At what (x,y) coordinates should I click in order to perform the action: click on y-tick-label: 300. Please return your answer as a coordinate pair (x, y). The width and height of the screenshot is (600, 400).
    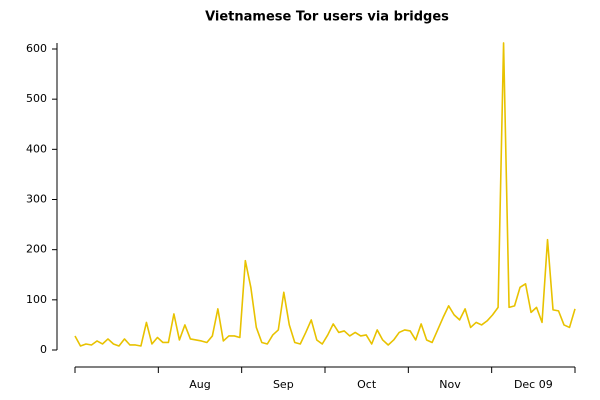
    Looking at the image, I should click on (36, 199).